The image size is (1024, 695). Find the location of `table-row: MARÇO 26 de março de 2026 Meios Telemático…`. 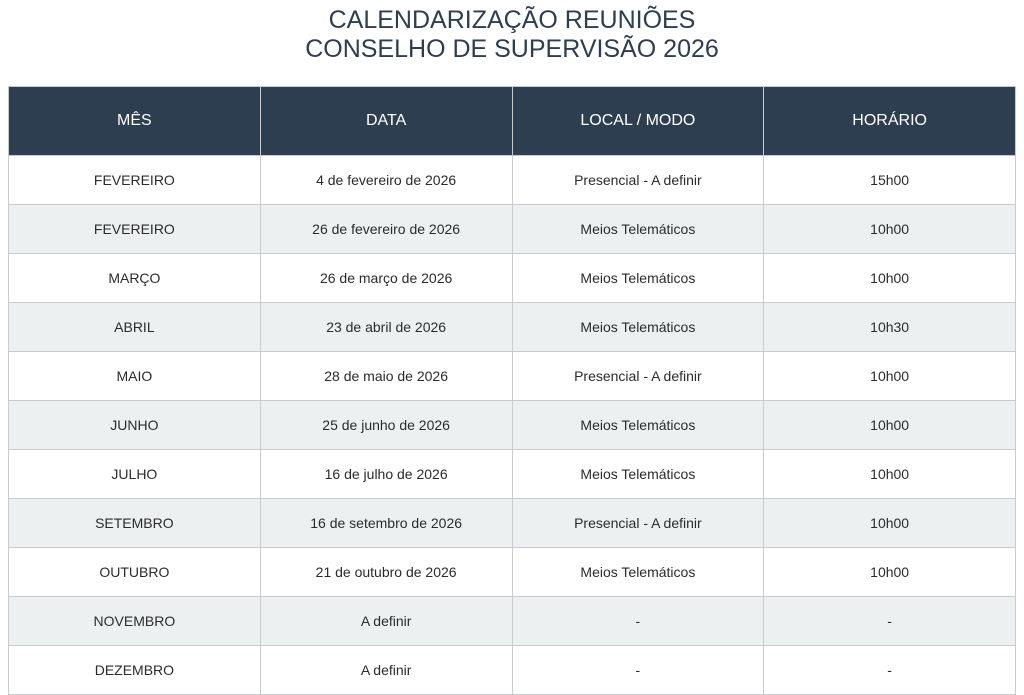

table-row: MARÇO 26 de março de 2026 Meios Telemático… is located at coordinates (512, 278).